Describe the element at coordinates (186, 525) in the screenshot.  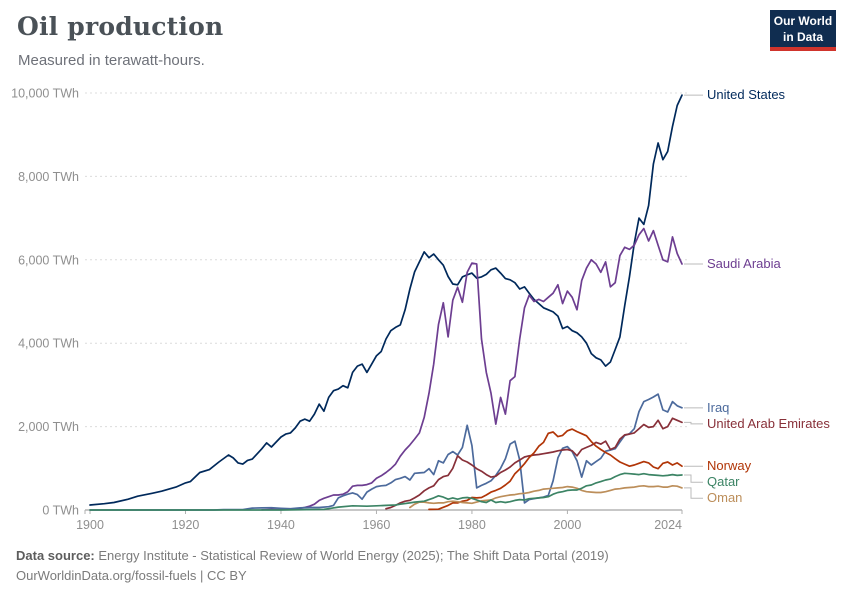
I see `x-tick-label: 1920` at that location.